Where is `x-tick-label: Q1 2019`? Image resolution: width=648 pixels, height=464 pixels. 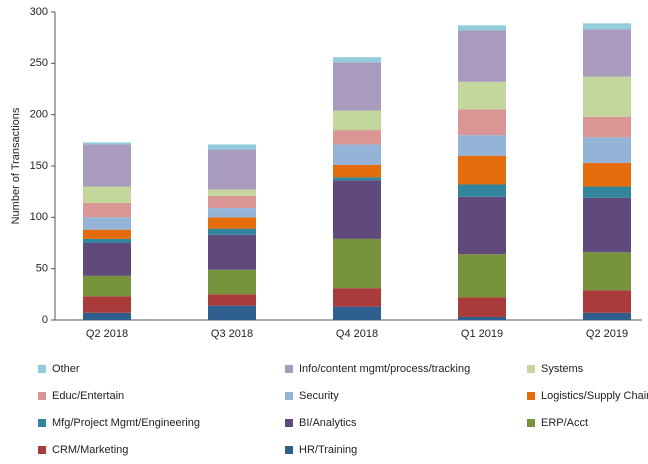 x-tick-label: Q1 2019 is located at coordinates (482, 334).